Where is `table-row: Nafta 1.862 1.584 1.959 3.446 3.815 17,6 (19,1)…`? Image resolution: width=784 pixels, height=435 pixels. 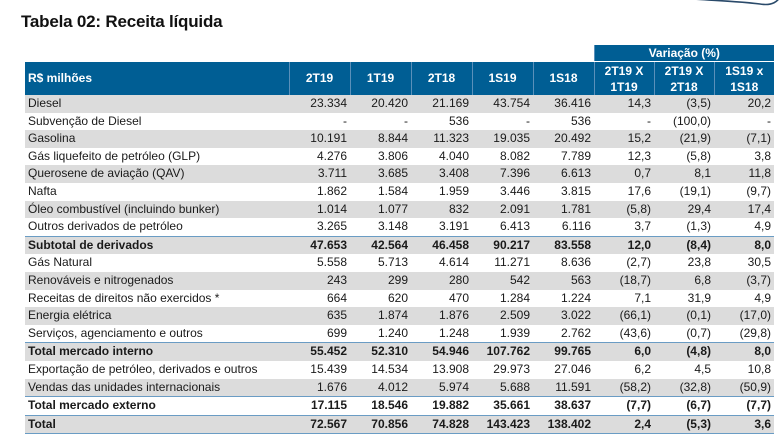
table-row: Nafta 1.862 1.584 1.959 3.446 3.815 17,6 (19,1)… is located at coordinates (399, 192).